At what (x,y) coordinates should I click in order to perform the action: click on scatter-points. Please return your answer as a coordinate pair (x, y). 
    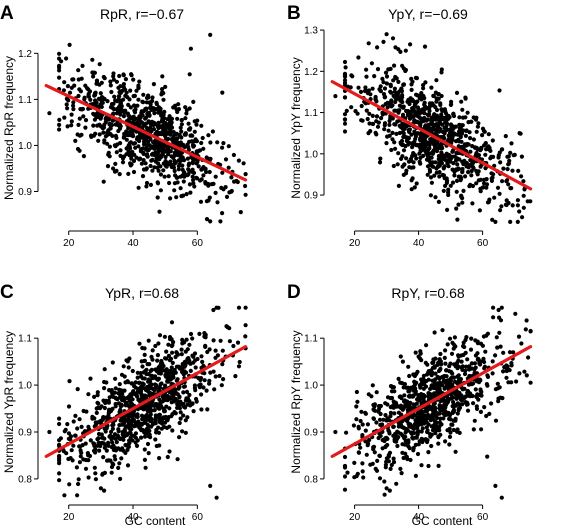
    Looking at the image, I should click on (433, 402).